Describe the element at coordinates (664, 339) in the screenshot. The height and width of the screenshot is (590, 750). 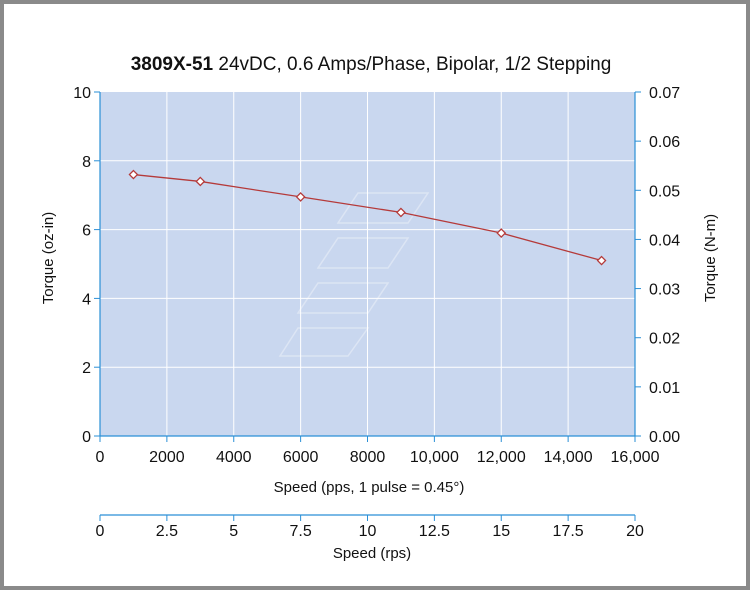
I see `y2-tick-label: 0.02` at that location.